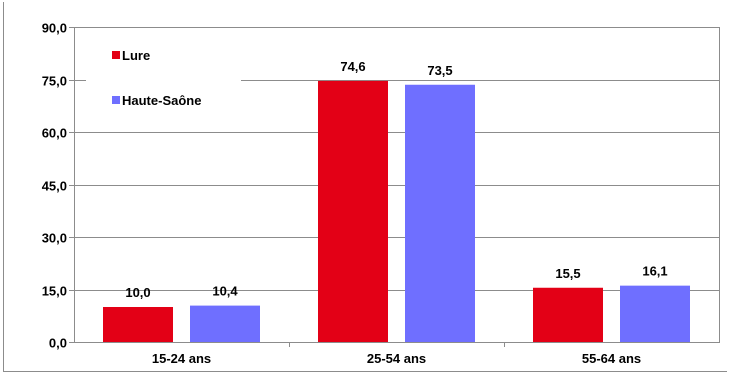  What do you see at coordinates (352, 66) in the screenshot?
I see `data-label: 74,6` at bounding box center [352, 66].